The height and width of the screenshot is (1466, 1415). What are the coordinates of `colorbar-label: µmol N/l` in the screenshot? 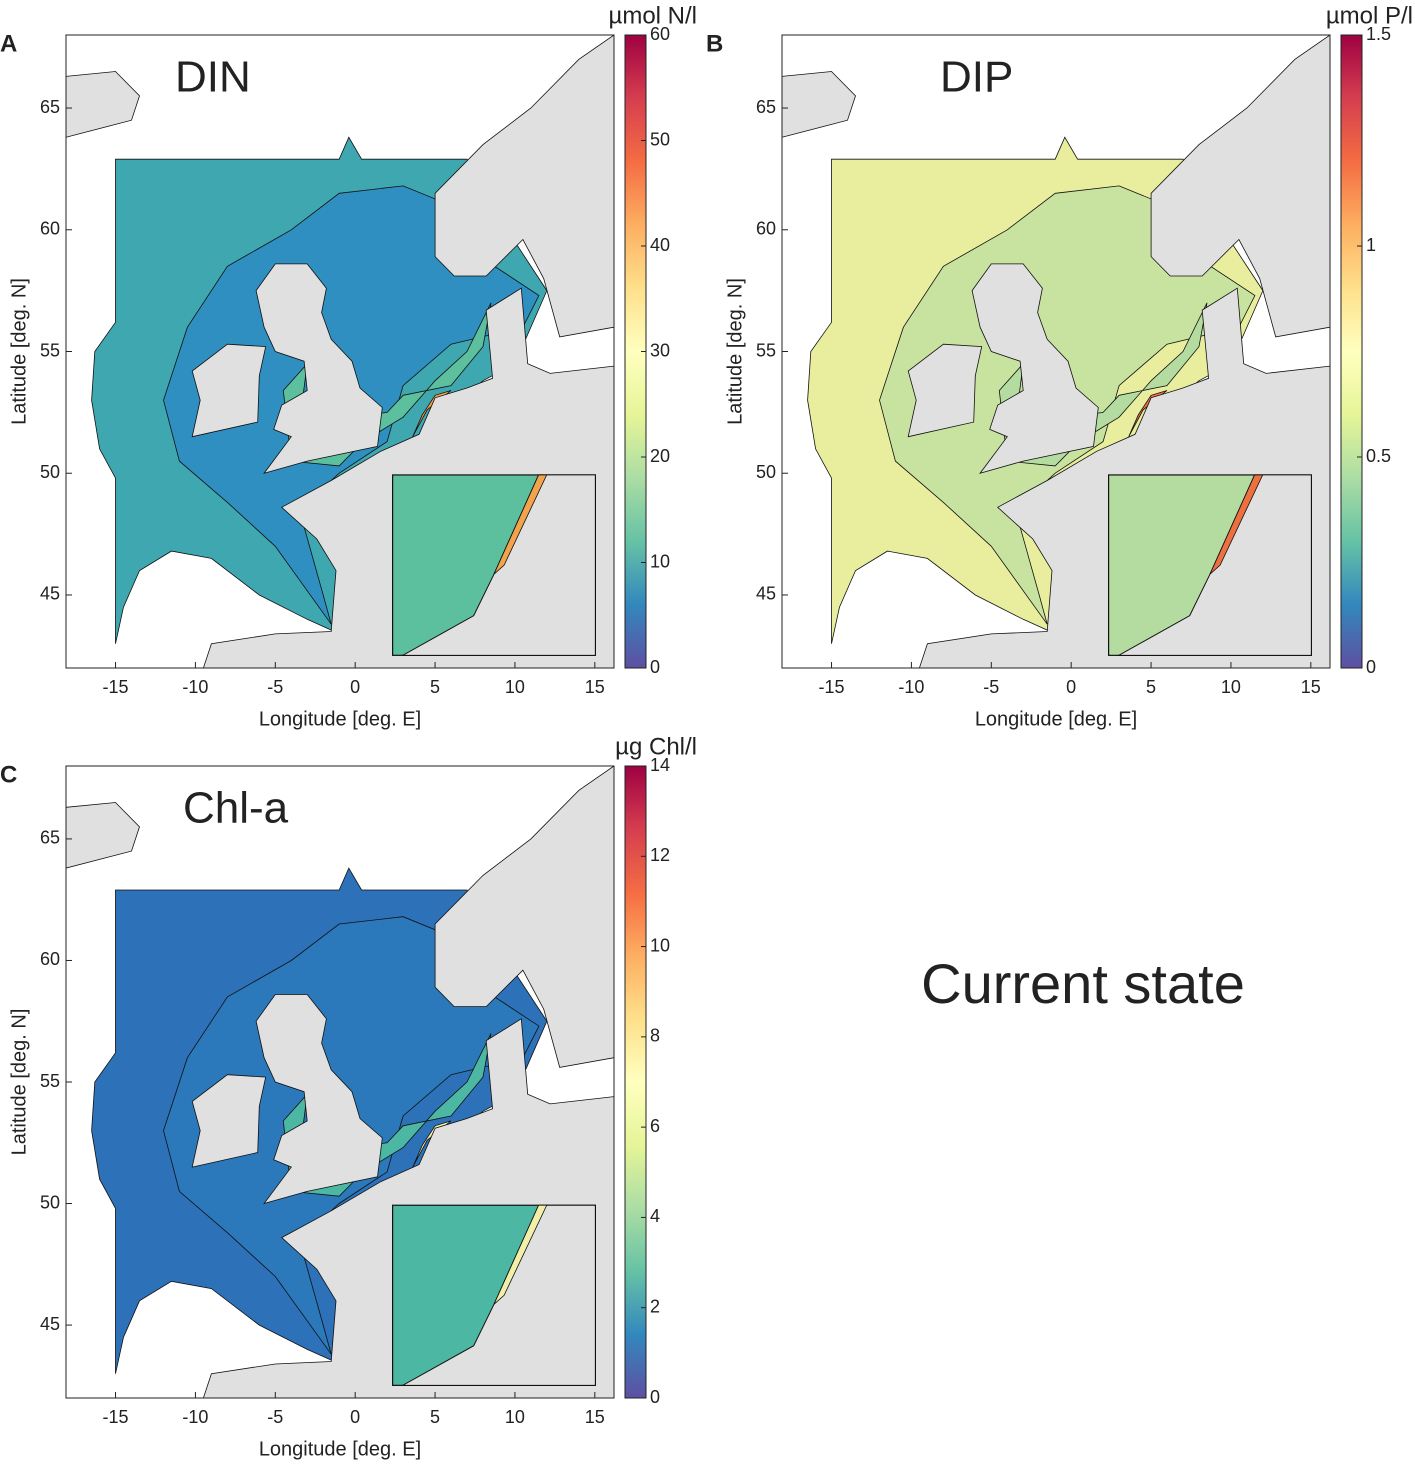 It's located at (653, 15).